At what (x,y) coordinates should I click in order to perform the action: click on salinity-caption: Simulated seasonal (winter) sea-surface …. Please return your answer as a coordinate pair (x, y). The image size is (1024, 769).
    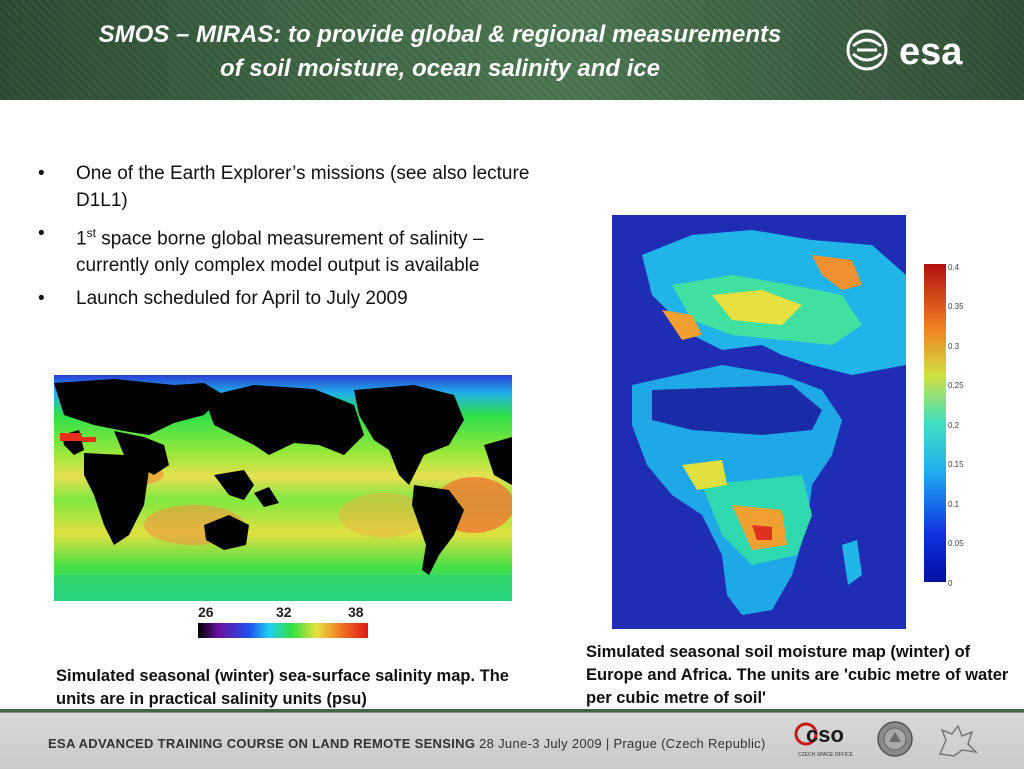
    Looking at the image, I should click on (282, 687).